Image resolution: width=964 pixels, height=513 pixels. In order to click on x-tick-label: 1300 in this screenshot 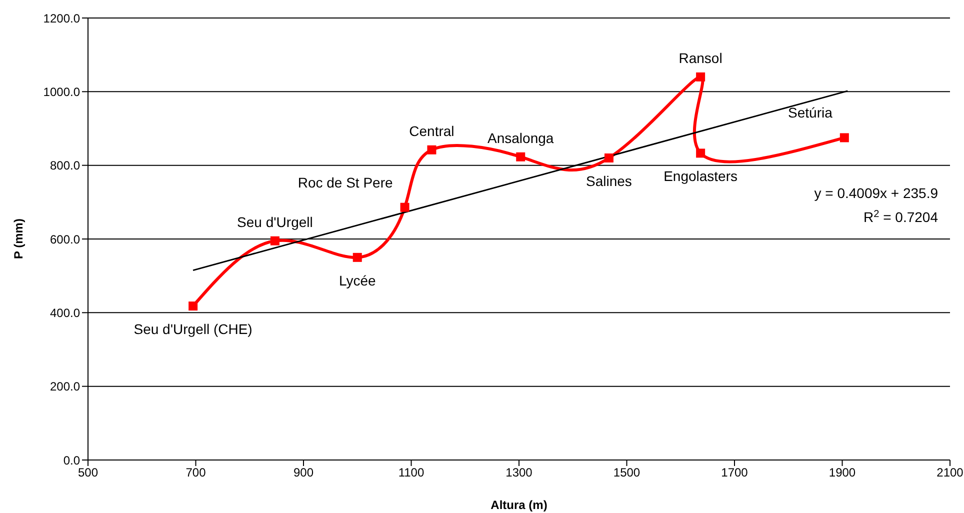, I will do `click(519, 473)`.